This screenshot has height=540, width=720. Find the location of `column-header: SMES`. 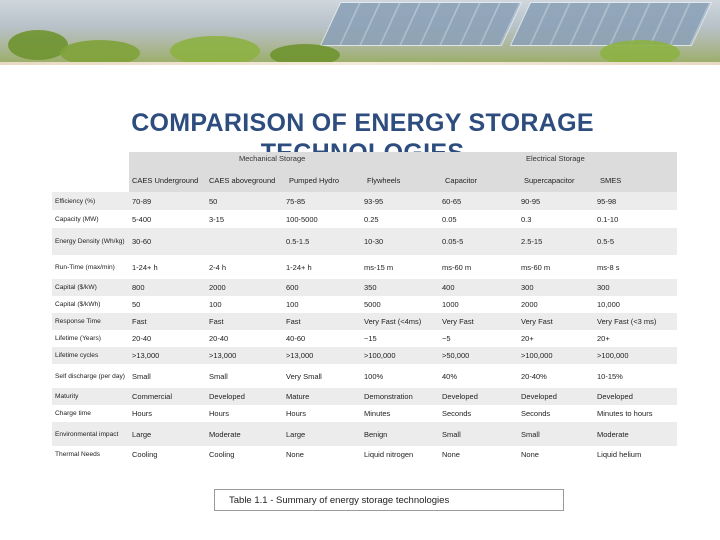

column-header: SMES is located at coordinates (635, 180).